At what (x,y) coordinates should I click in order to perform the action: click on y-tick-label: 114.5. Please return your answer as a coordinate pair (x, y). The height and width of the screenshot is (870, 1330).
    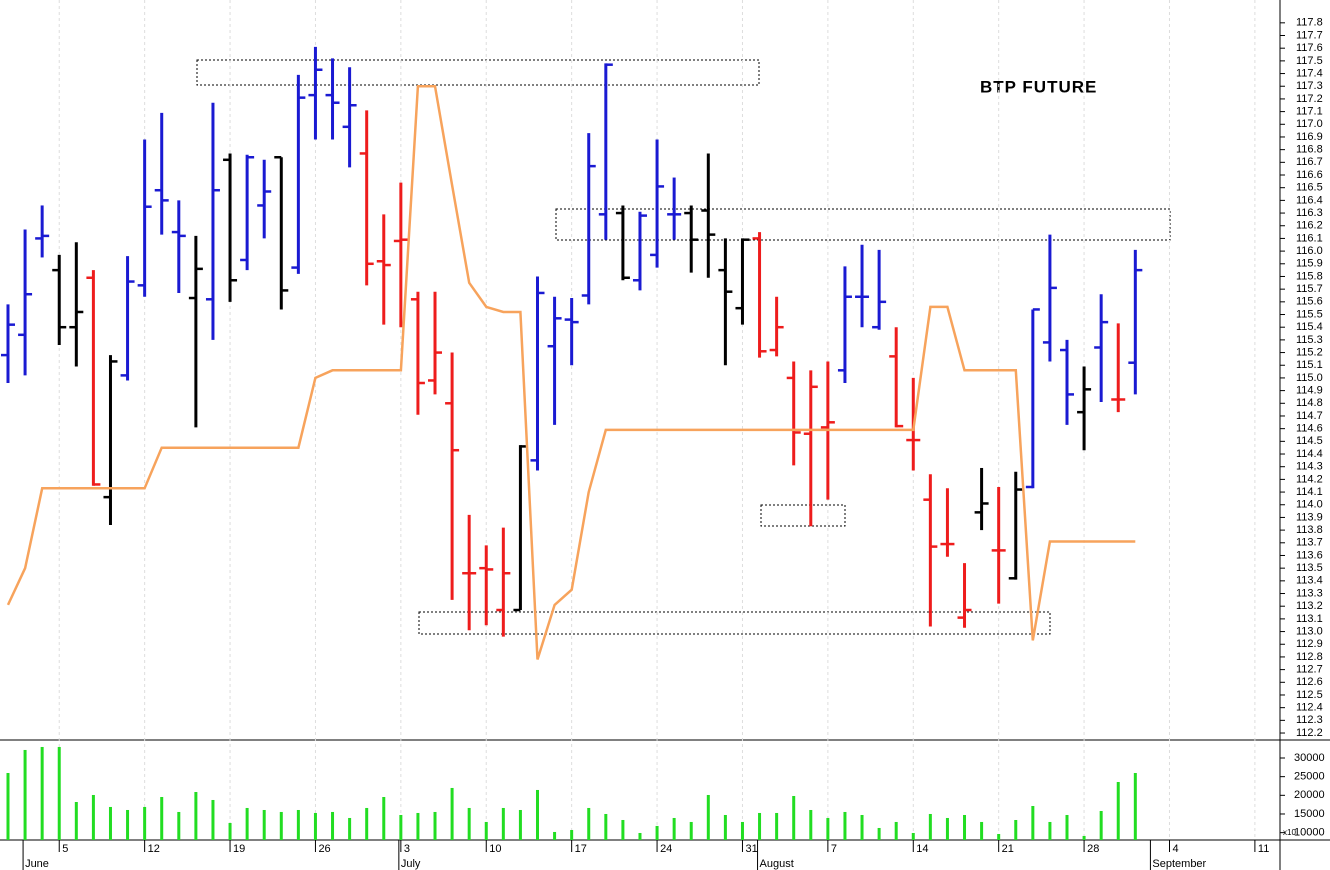
    Looking at the image, I should click on (1309, 441).